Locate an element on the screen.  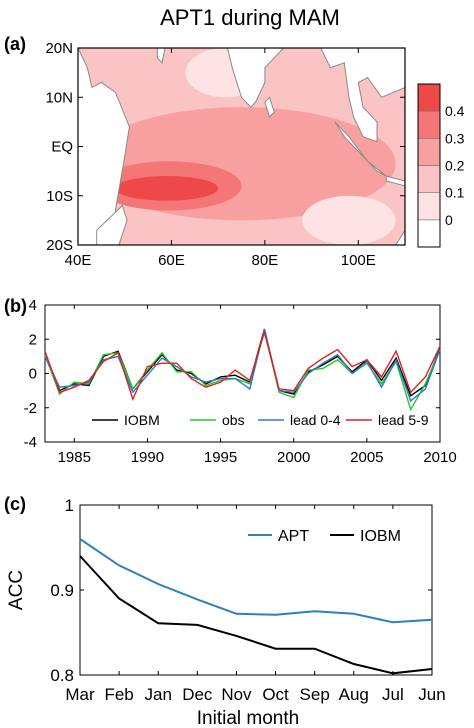
colorbar-frame is located at coordinates (429, 165).